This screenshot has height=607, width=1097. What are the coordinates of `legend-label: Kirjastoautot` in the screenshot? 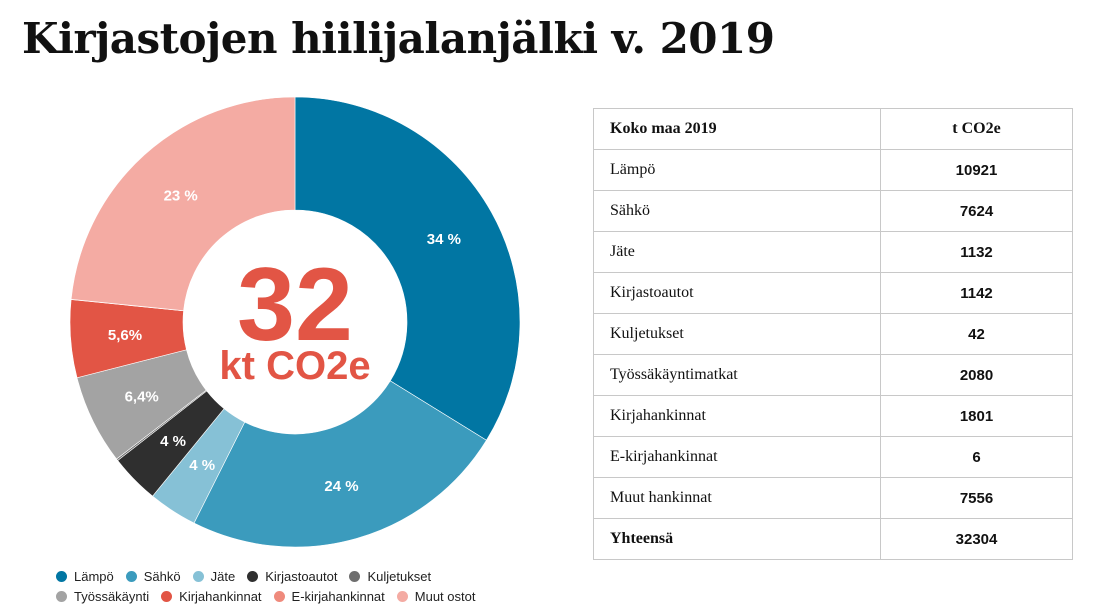 It's located at (301, 576).